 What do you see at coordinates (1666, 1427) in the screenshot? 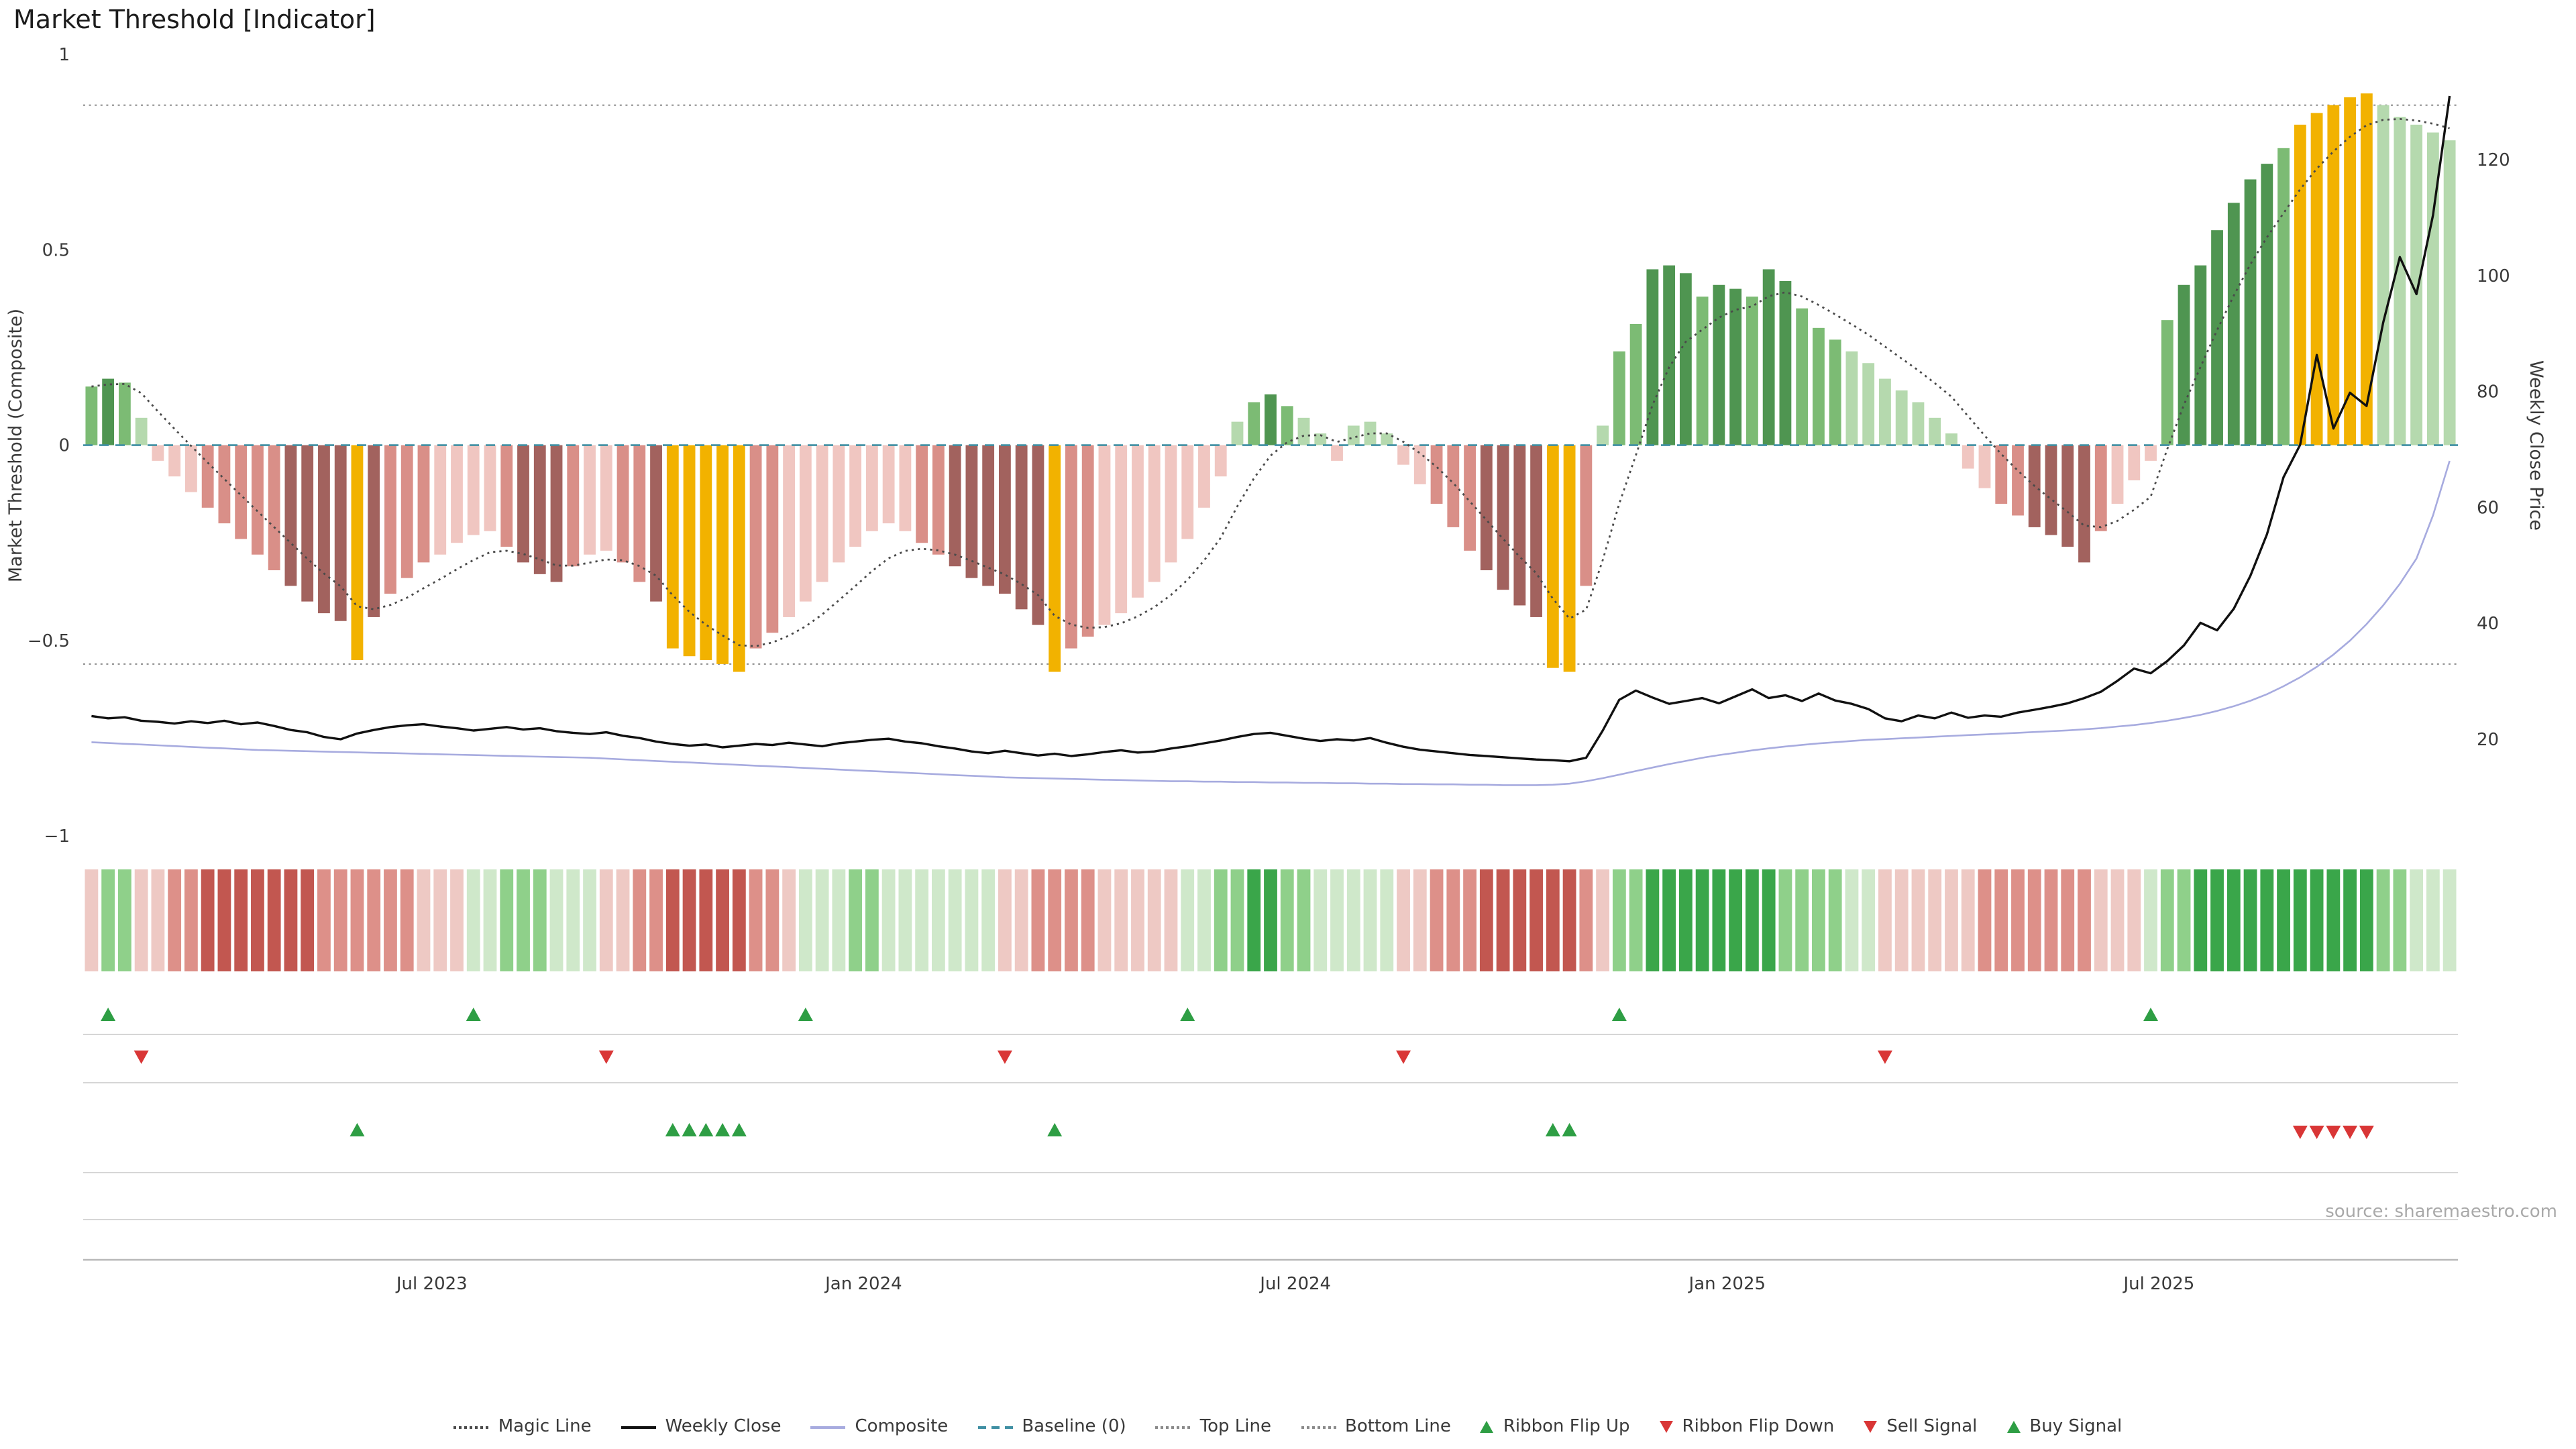
I see `triangle-down-icon` at bounding box center [1666, 1427].